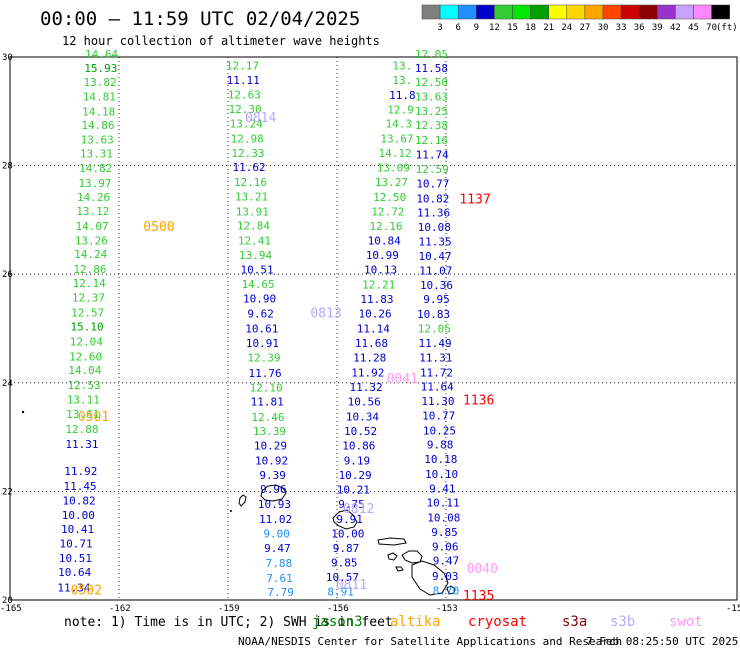 The image size is (740, 650). Describe the element at coordinates (100, 82) in the screenshot. I see `swh-value: 13.82` at that location.